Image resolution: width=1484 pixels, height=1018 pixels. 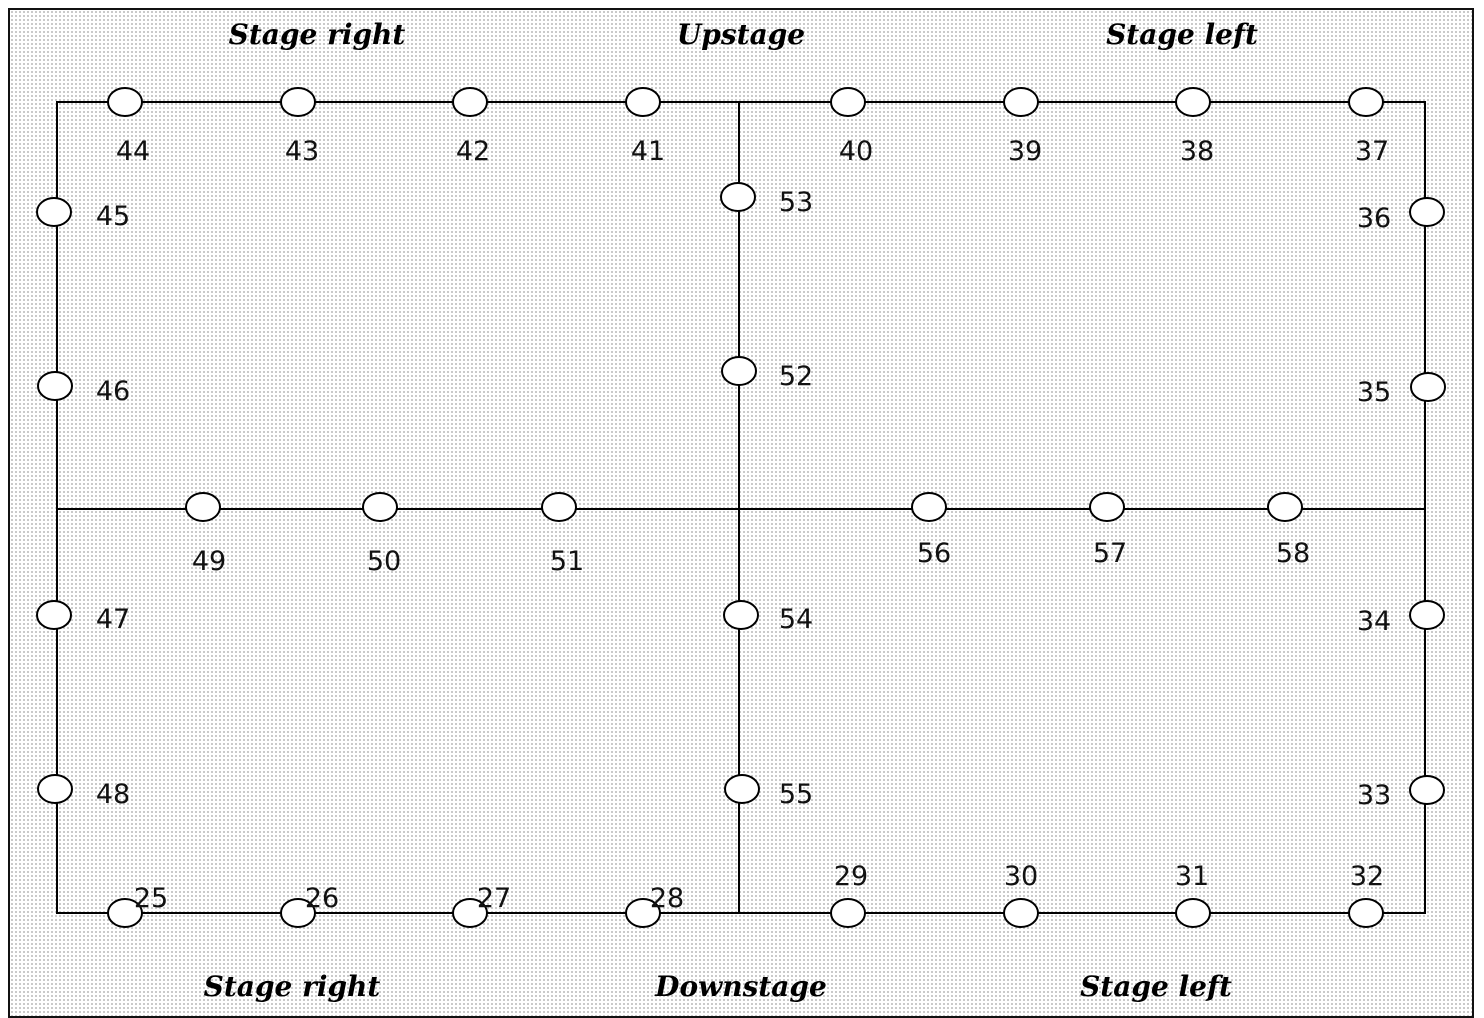 What do you see at coordinates (1366, 894) in the screenshot?
I see `position-32: 32` at bounding box center [1366, 894].